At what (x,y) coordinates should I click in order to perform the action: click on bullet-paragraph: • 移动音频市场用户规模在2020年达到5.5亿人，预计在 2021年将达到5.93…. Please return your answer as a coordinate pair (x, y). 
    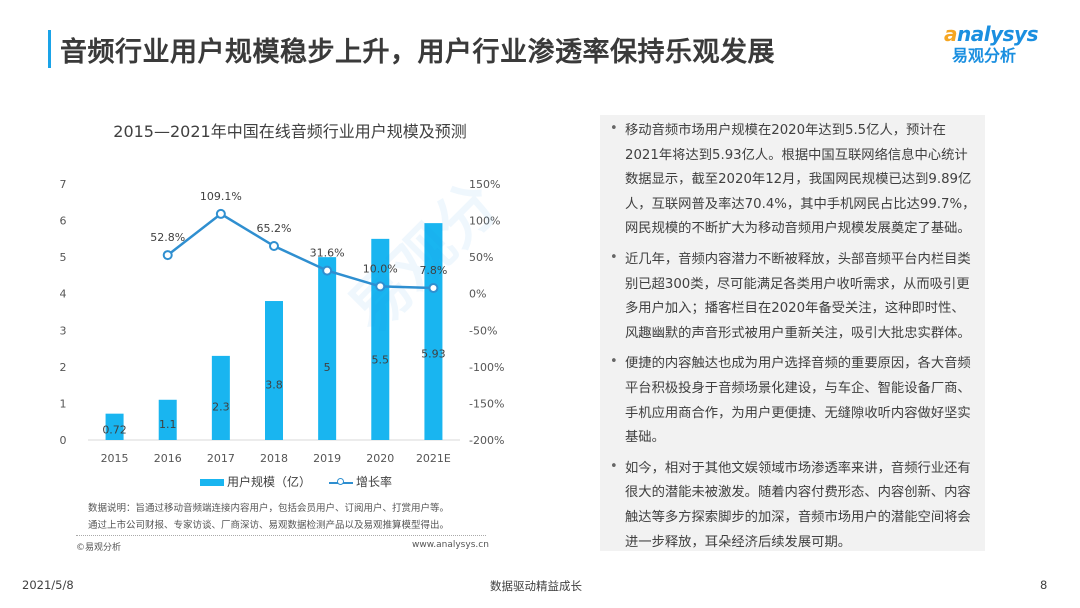
    Looking at the image, I should click on (793, 180).